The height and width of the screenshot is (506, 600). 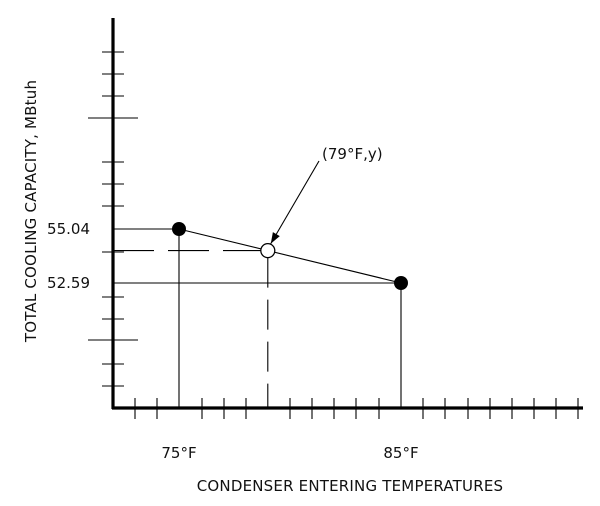 What do you see at coordinates (350, 486) in the screenshot?
I see `x-axis-title: CONDENSER ENTERING TEMPERATURES` at bounding box center [350, 486].